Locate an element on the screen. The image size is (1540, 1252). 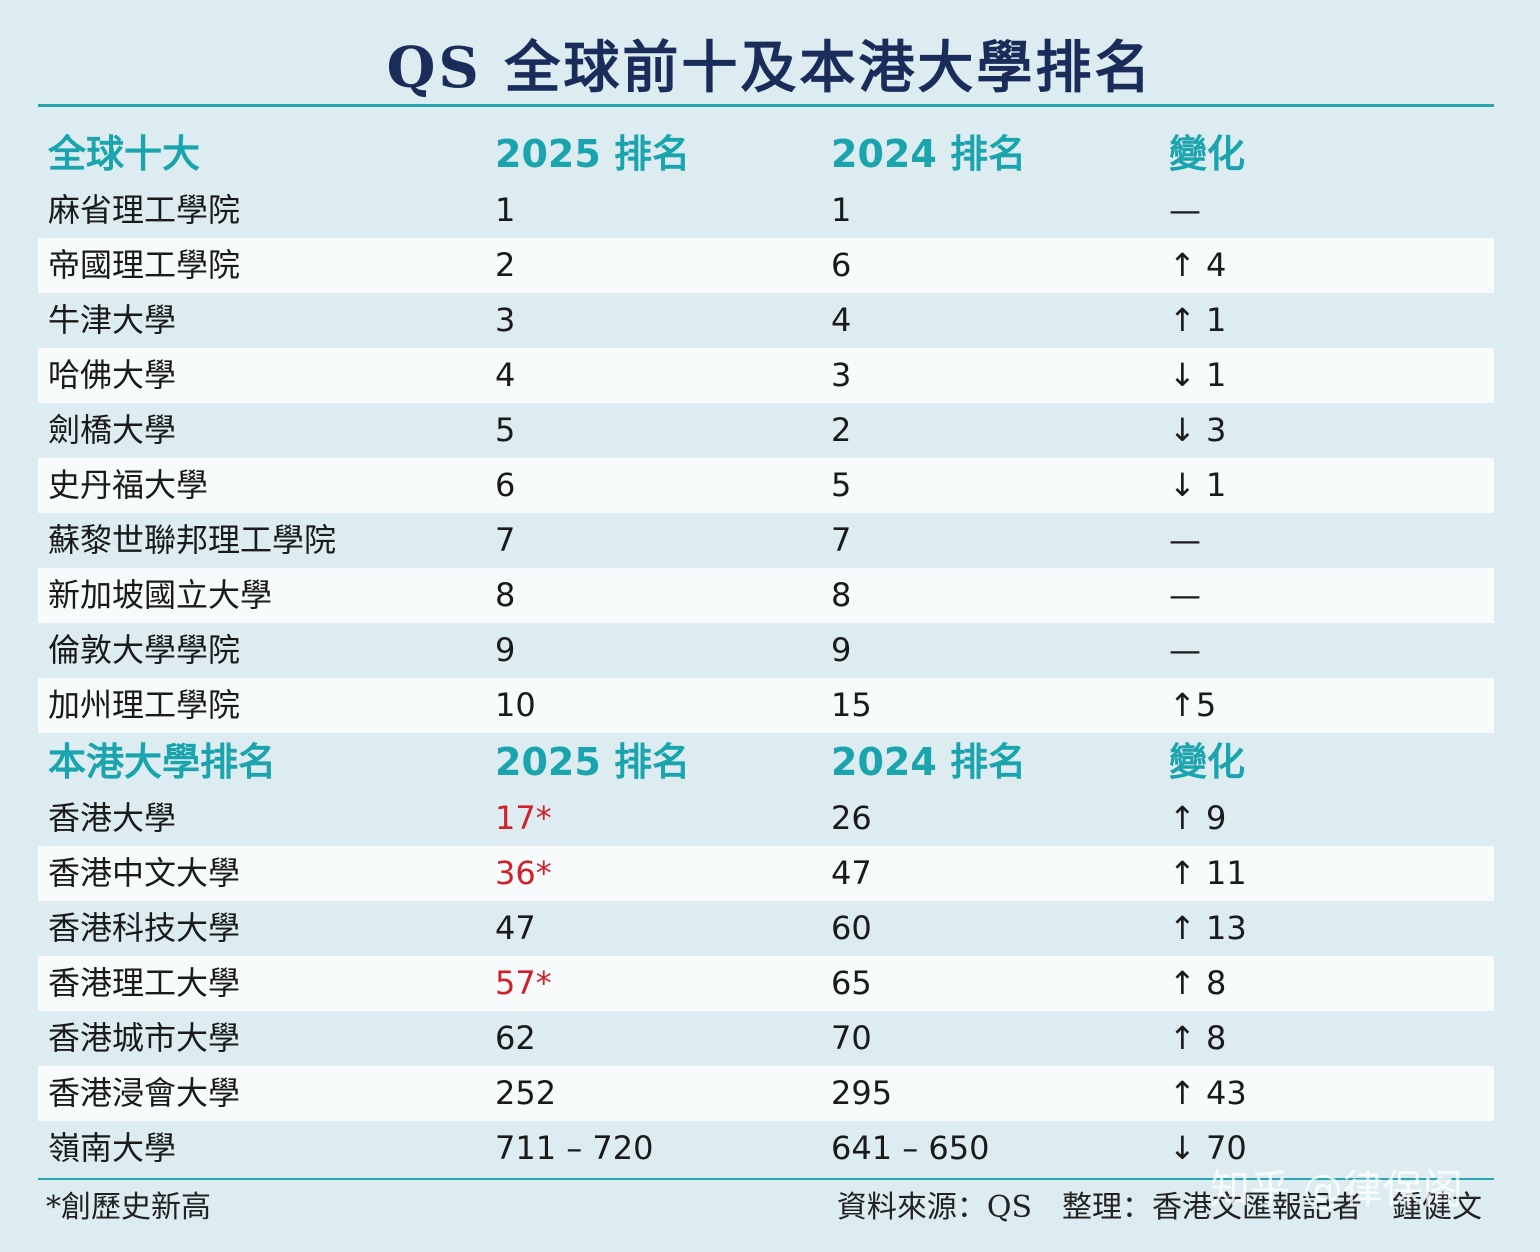
university-name: 香港理工大學 is located at coordinates (144, 983).